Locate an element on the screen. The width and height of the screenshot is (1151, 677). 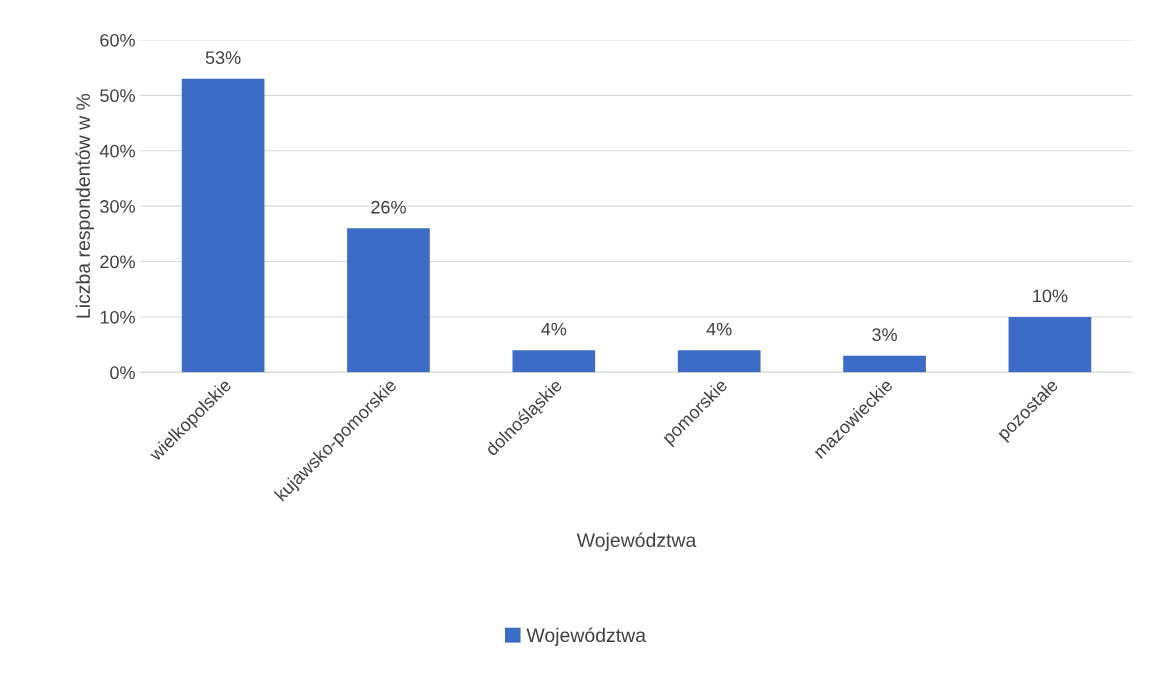
data-label: 10% is located at coordinates (1050, 296).